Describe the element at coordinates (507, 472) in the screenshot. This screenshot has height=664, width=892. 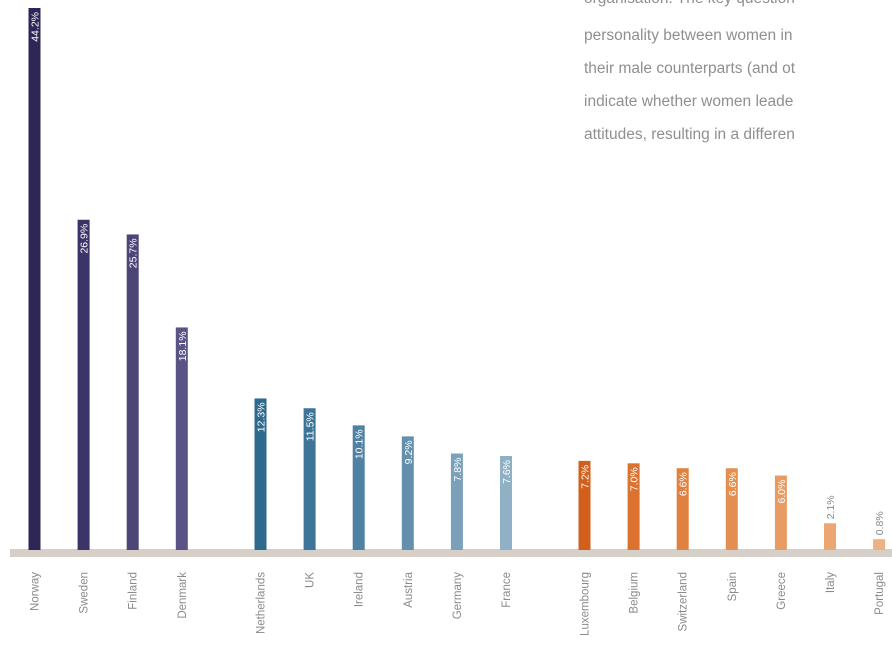
I see `value-label: 7.6%` at that location.